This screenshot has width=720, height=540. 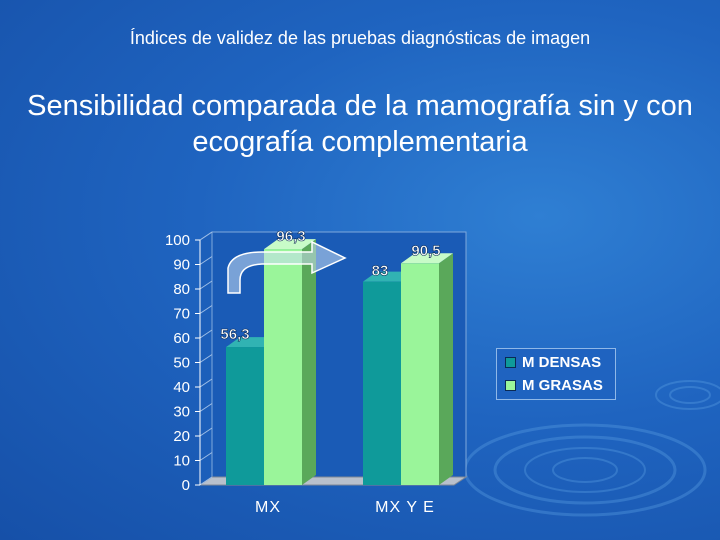 I want to click on legend-item-grasas: M GRASAS, so click(x=556, y=385).